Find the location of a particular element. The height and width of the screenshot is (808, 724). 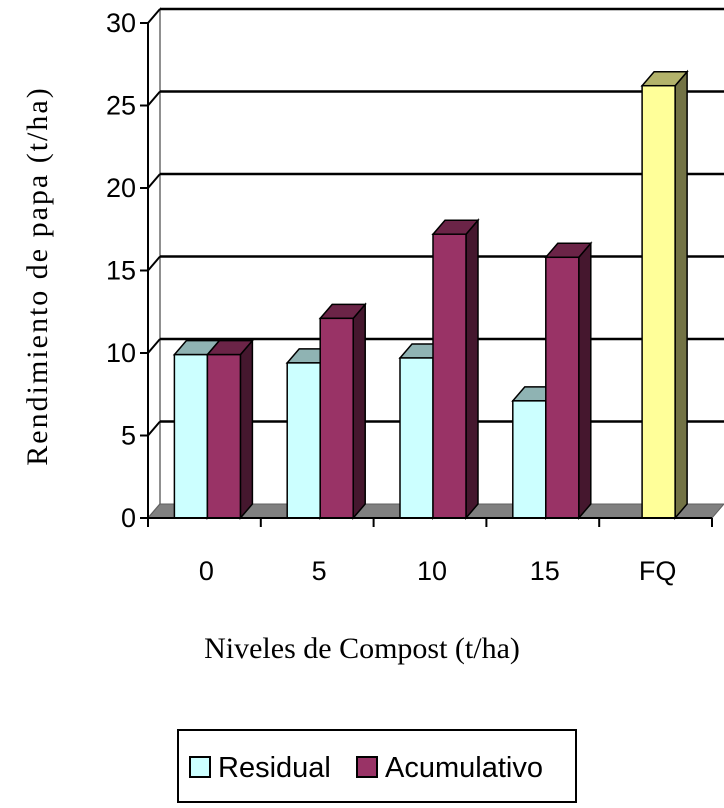

x-tick-label: 15 is located at coordinates (545, 571).